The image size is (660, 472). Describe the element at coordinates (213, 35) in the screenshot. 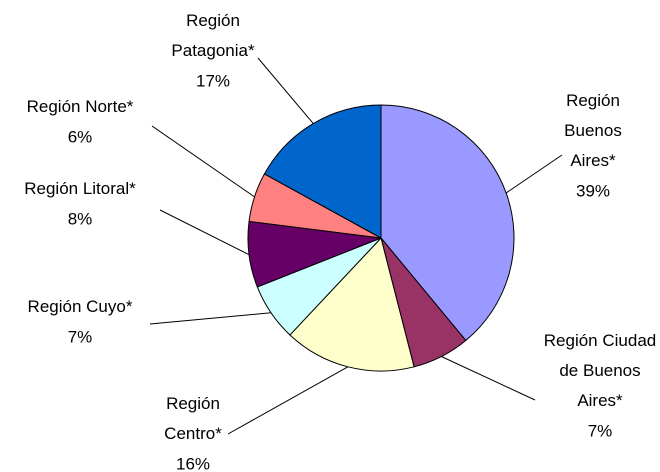

I see `slice-label: Región Patagonia*` at that location.